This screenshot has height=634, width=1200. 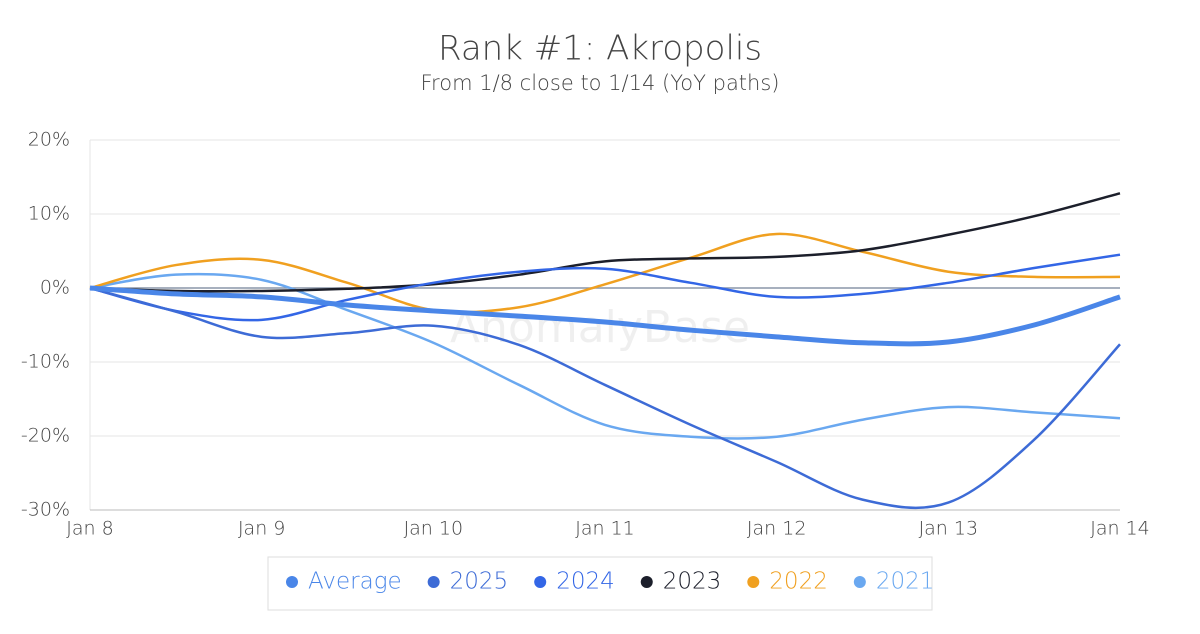 What do you see at coordinates (434, 529) in the screenshot?
I see `x-tick-label: Jan 10` at bounding box center [434, 529].